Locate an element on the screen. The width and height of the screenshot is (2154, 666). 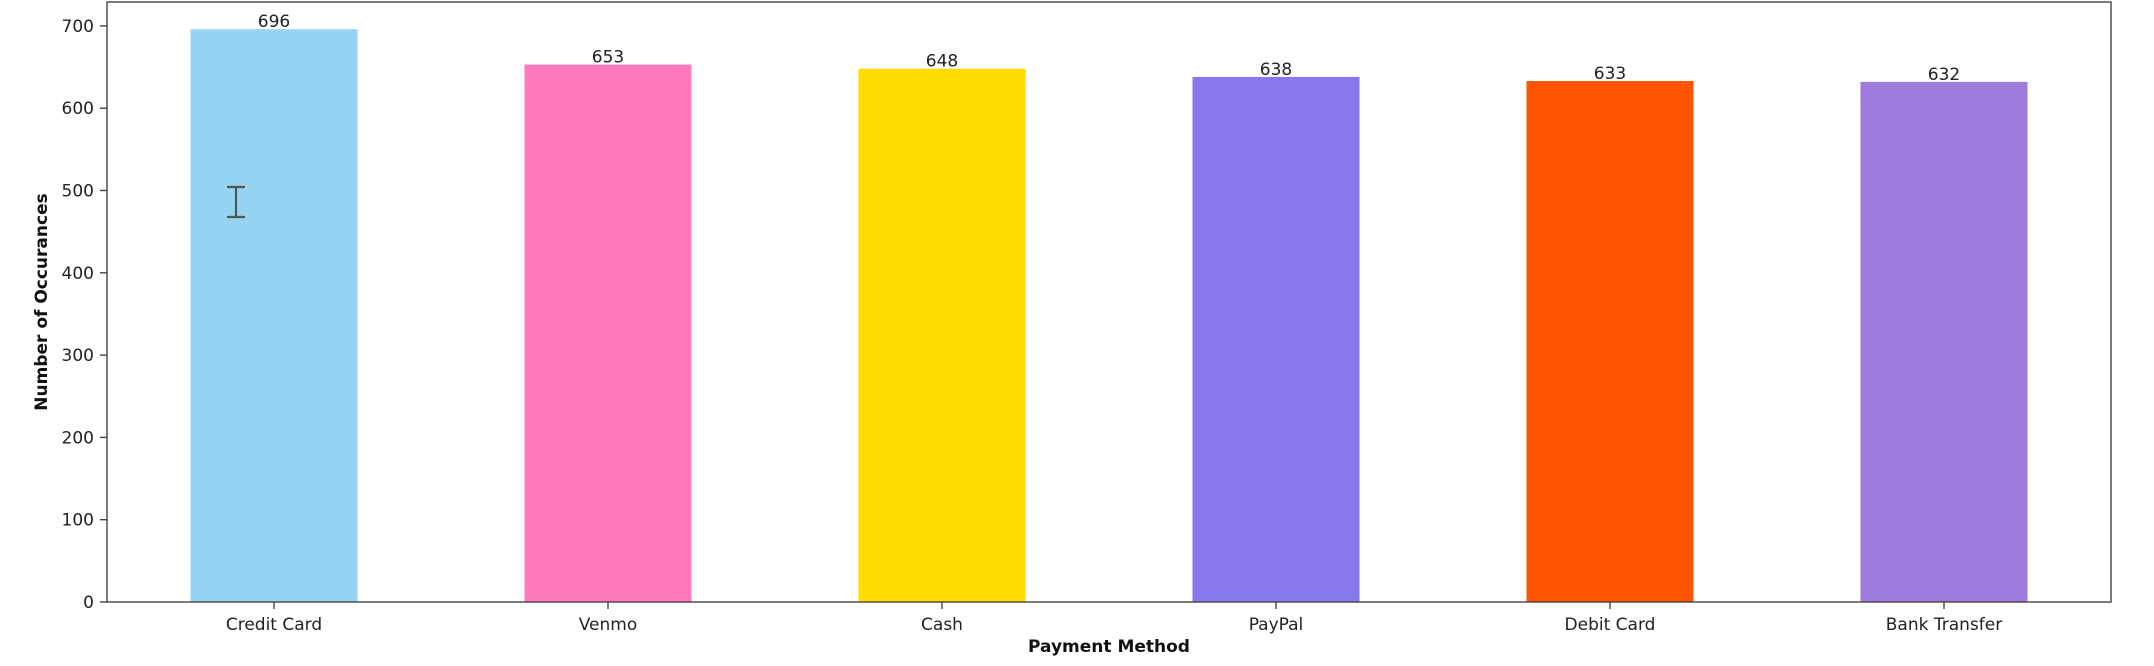
bar-cash is located at coordinates (942, 335).